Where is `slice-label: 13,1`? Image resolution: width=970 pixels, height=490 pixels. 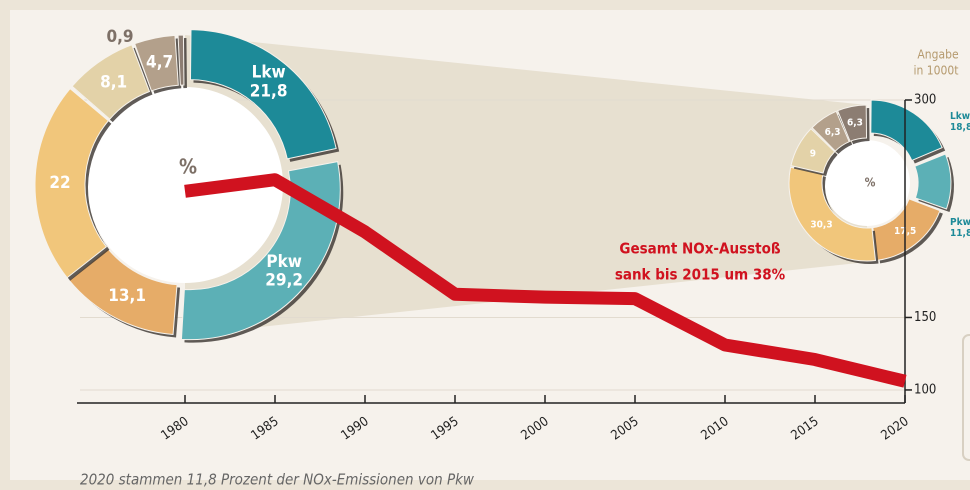 slice-label: 13,1 is located at coordinates (127, 296).